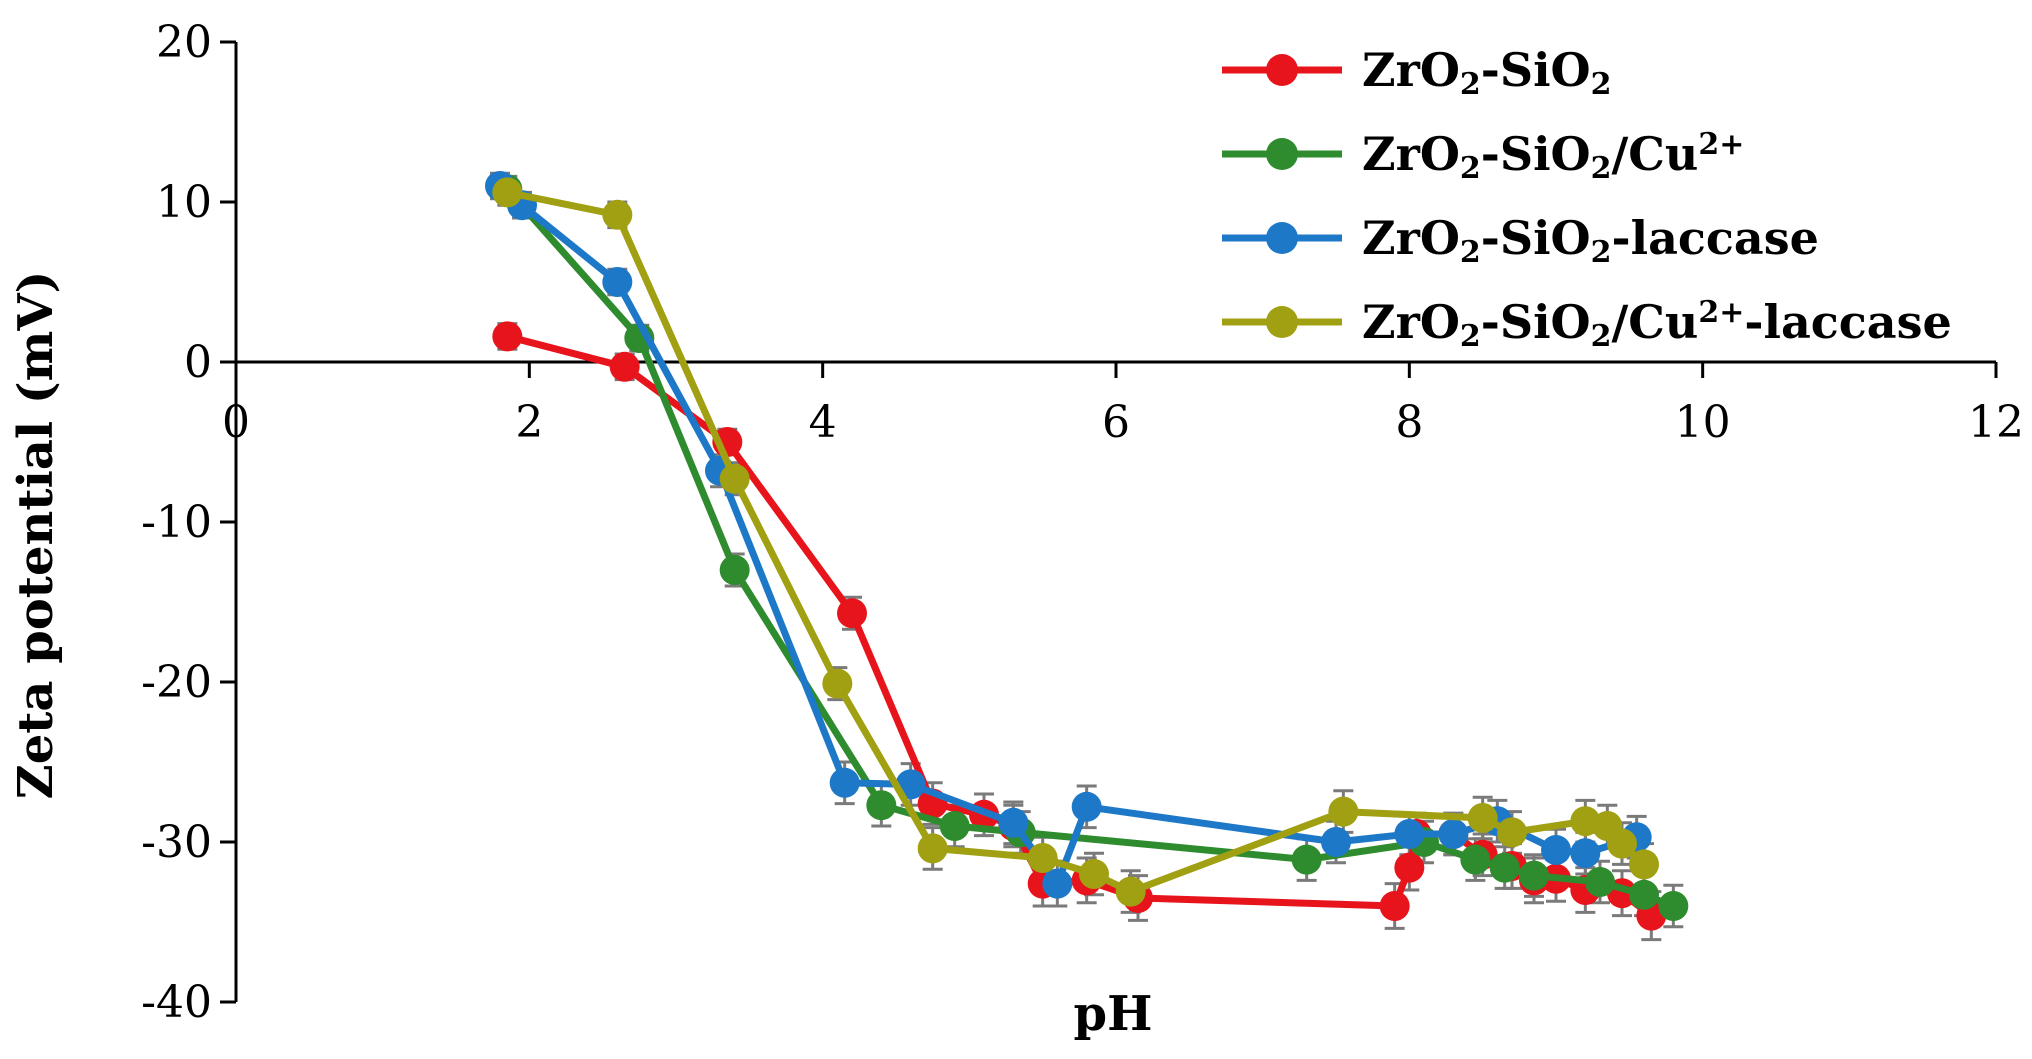  I want to click on y-tick-label: -10, so click(176, 522).